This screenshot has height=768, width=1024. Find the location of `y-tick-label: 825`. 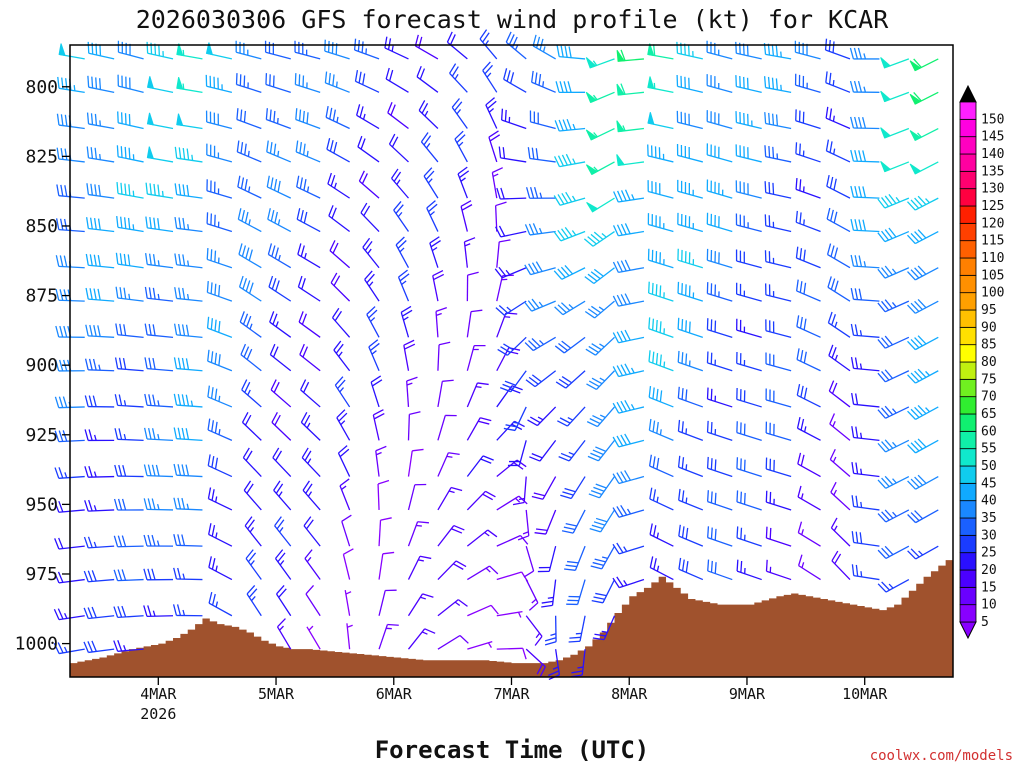

y-tick-label: 825 is located at coordinates (41, 156).